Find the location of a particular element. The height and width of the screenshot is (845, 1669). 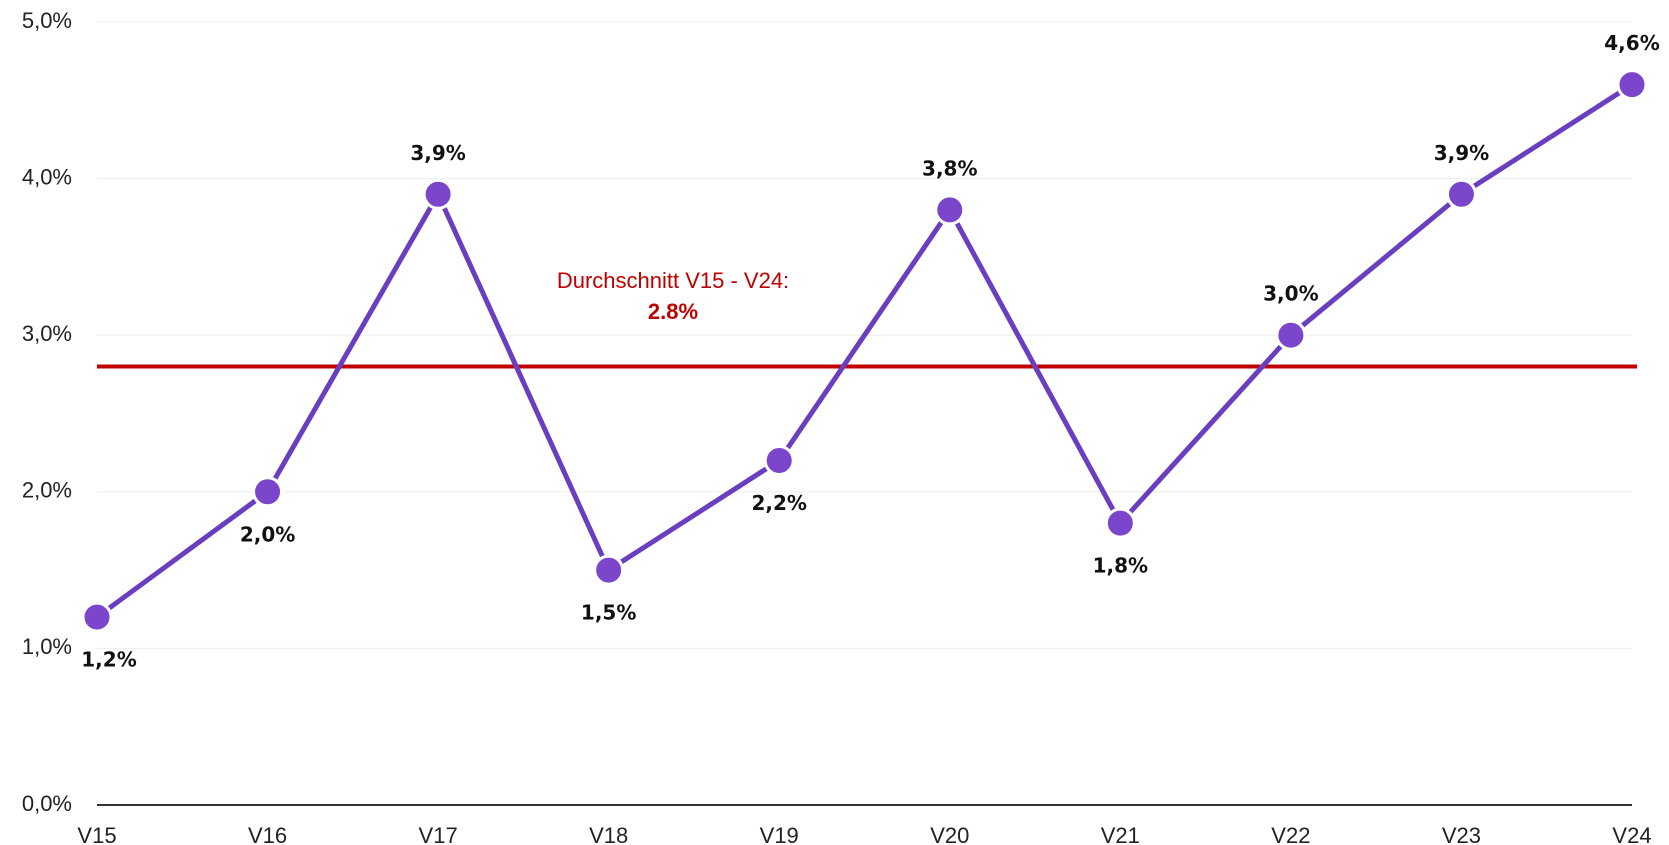

x-tick-label: V18 is located at coordinates (608, 834).